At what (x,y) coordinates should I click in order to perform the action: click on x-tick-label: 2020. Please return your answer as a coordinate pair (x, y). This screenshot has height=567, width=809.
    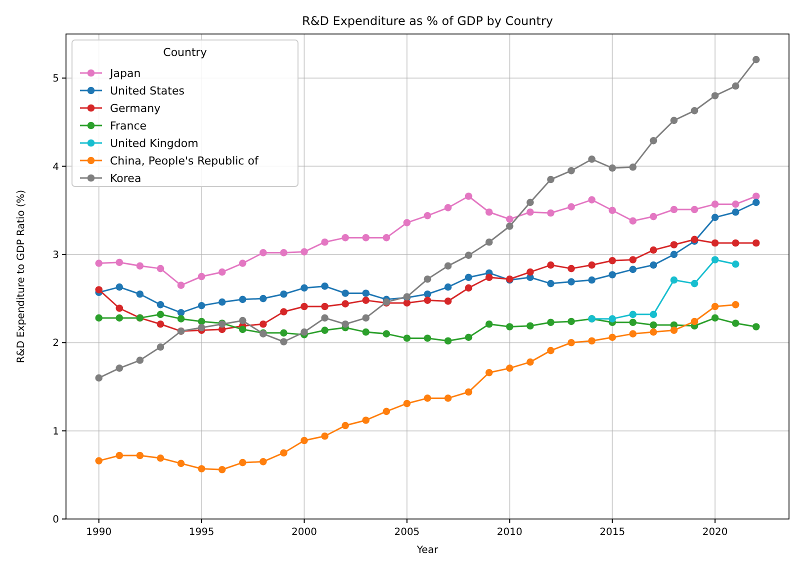
    Looking at the image, I should click on (715, 532).